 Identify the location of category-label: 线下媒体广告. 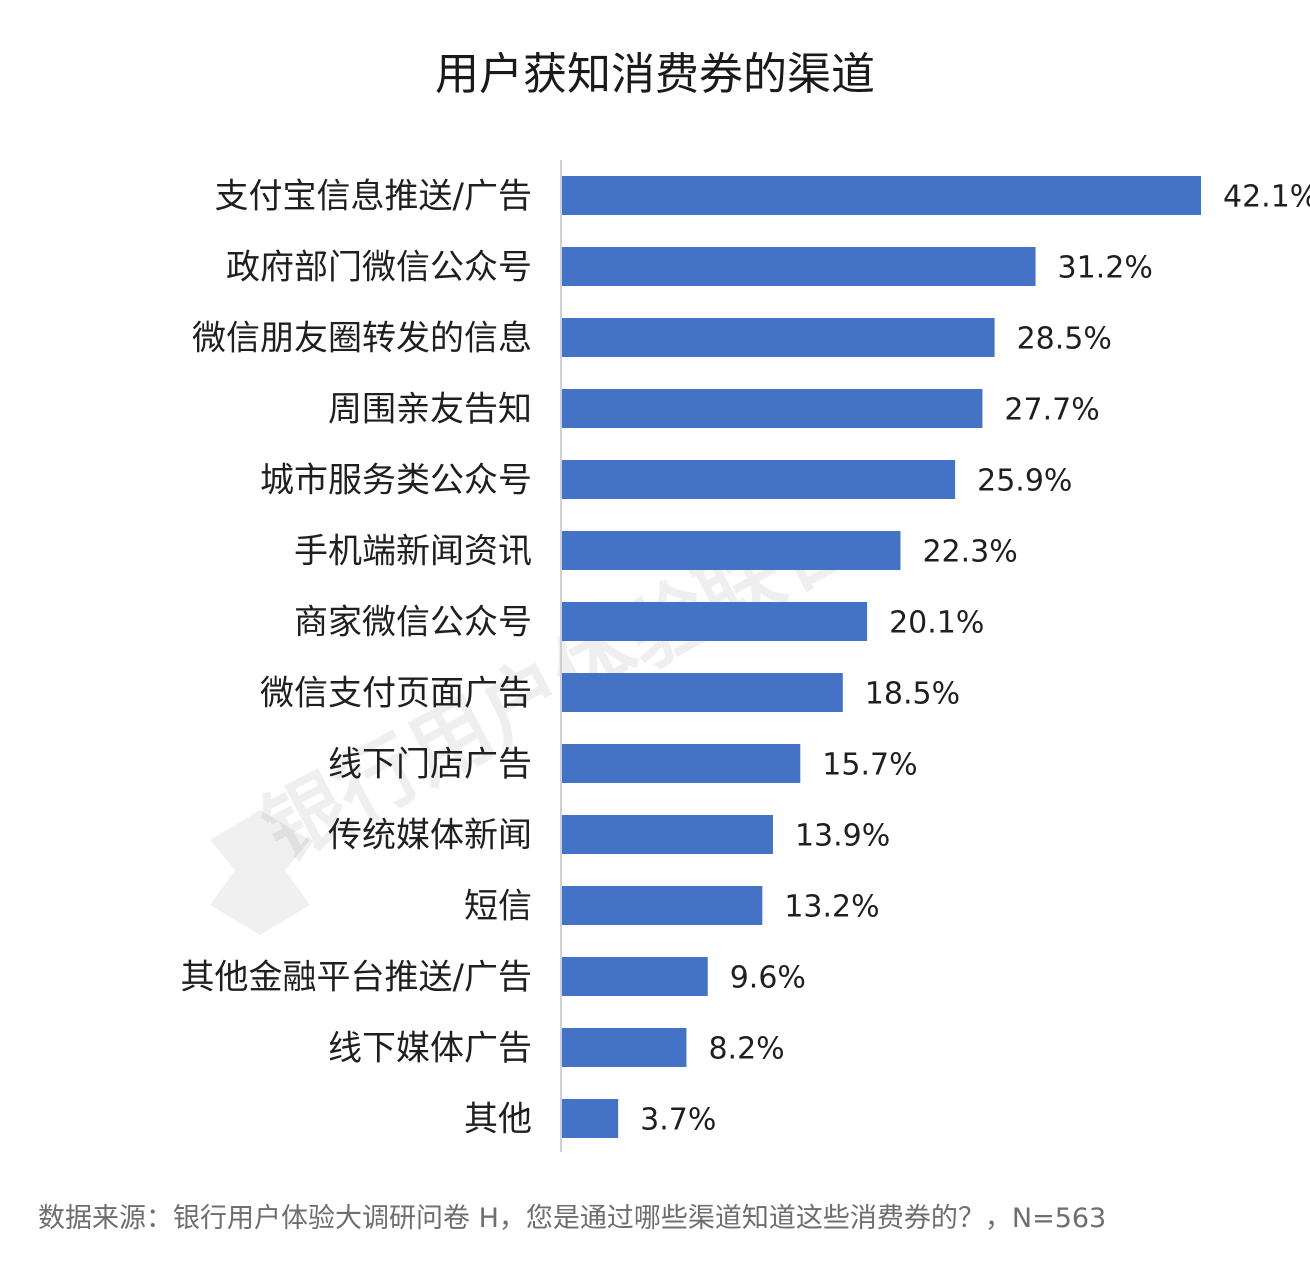
(430, 1049).